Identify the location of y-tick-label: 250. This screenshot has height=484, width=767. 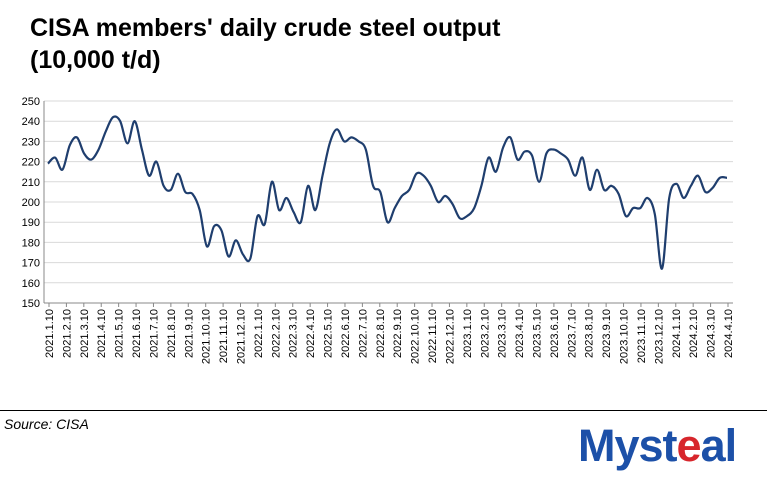
(31, 102).